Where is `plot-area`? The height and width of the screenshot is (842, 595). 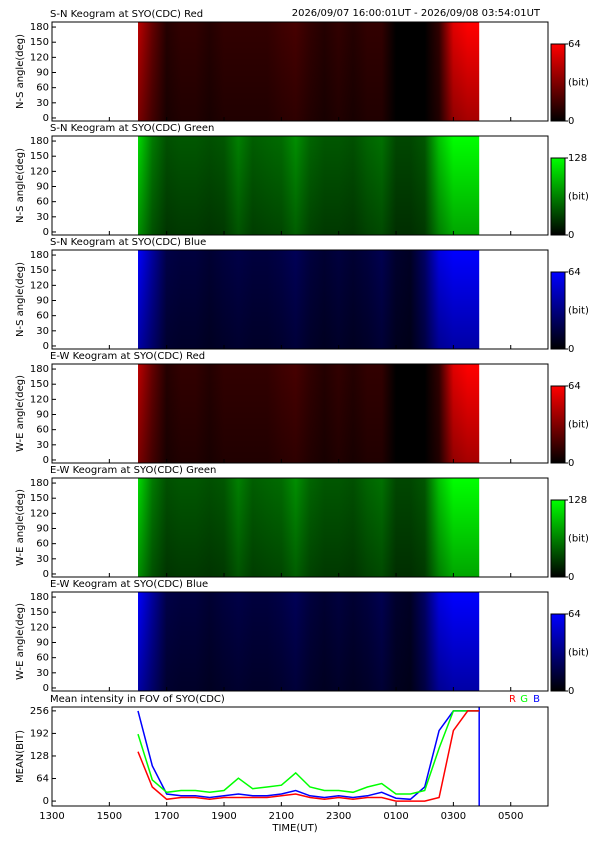 plot-area is located at coordinates (300, 756).